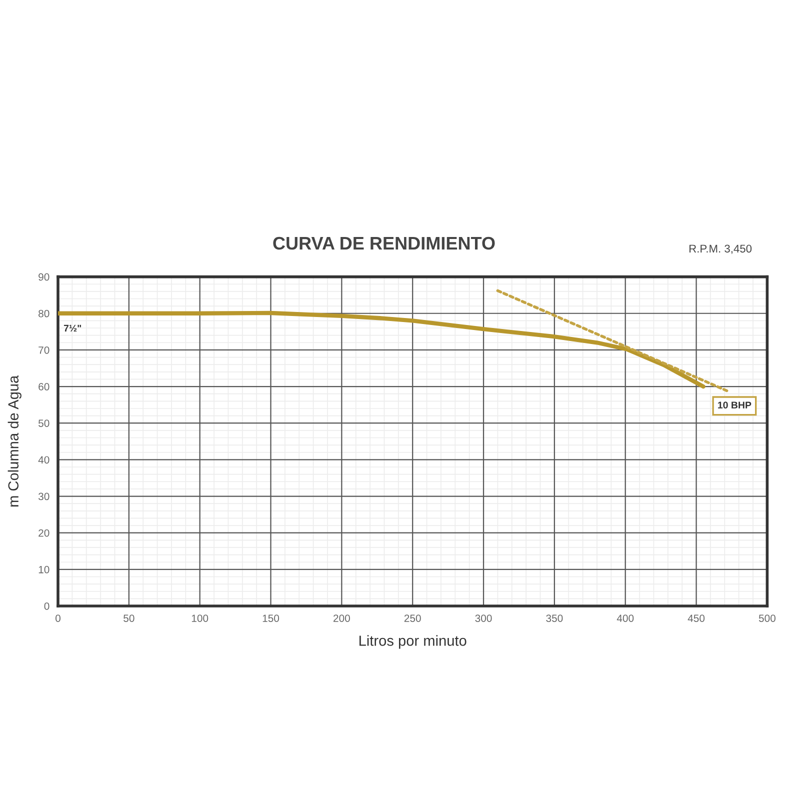  I want to click on x-tick-label: 500, so click(767, 618).